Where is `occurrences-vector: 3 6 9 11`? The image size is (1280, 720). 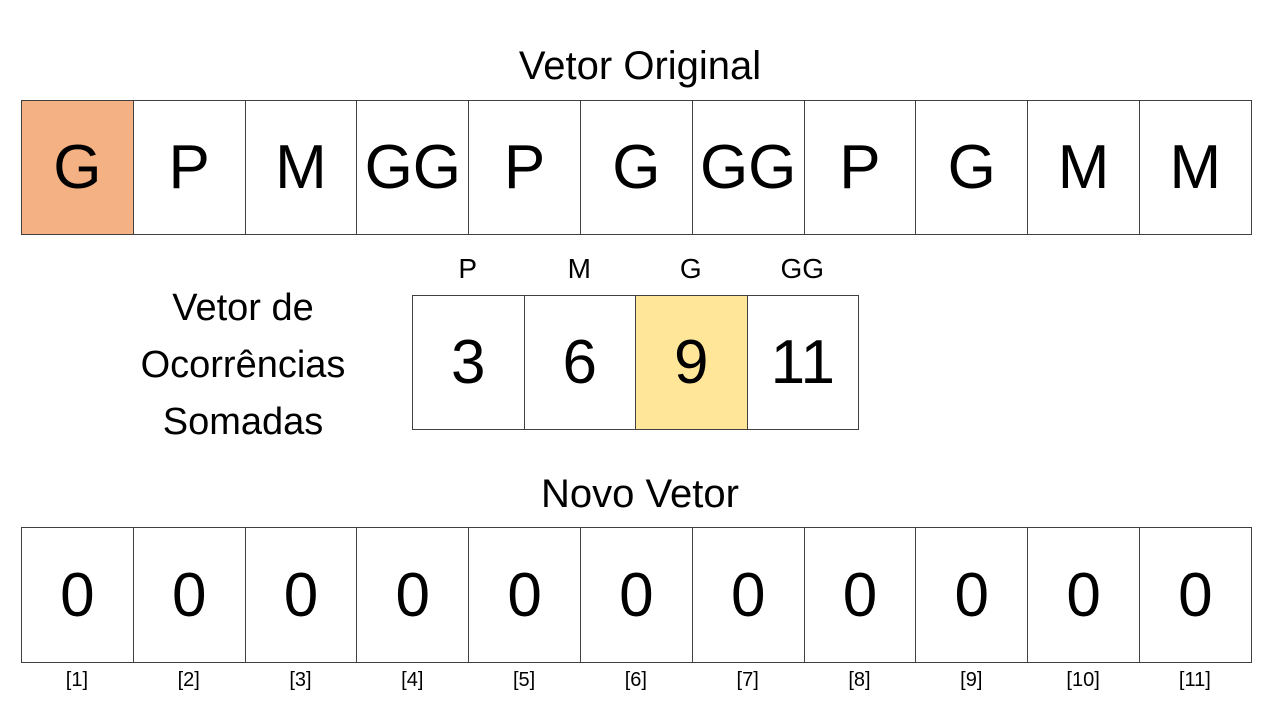
occurrences-vector: 3 6 9 11 is located at coordinates (635, 362).